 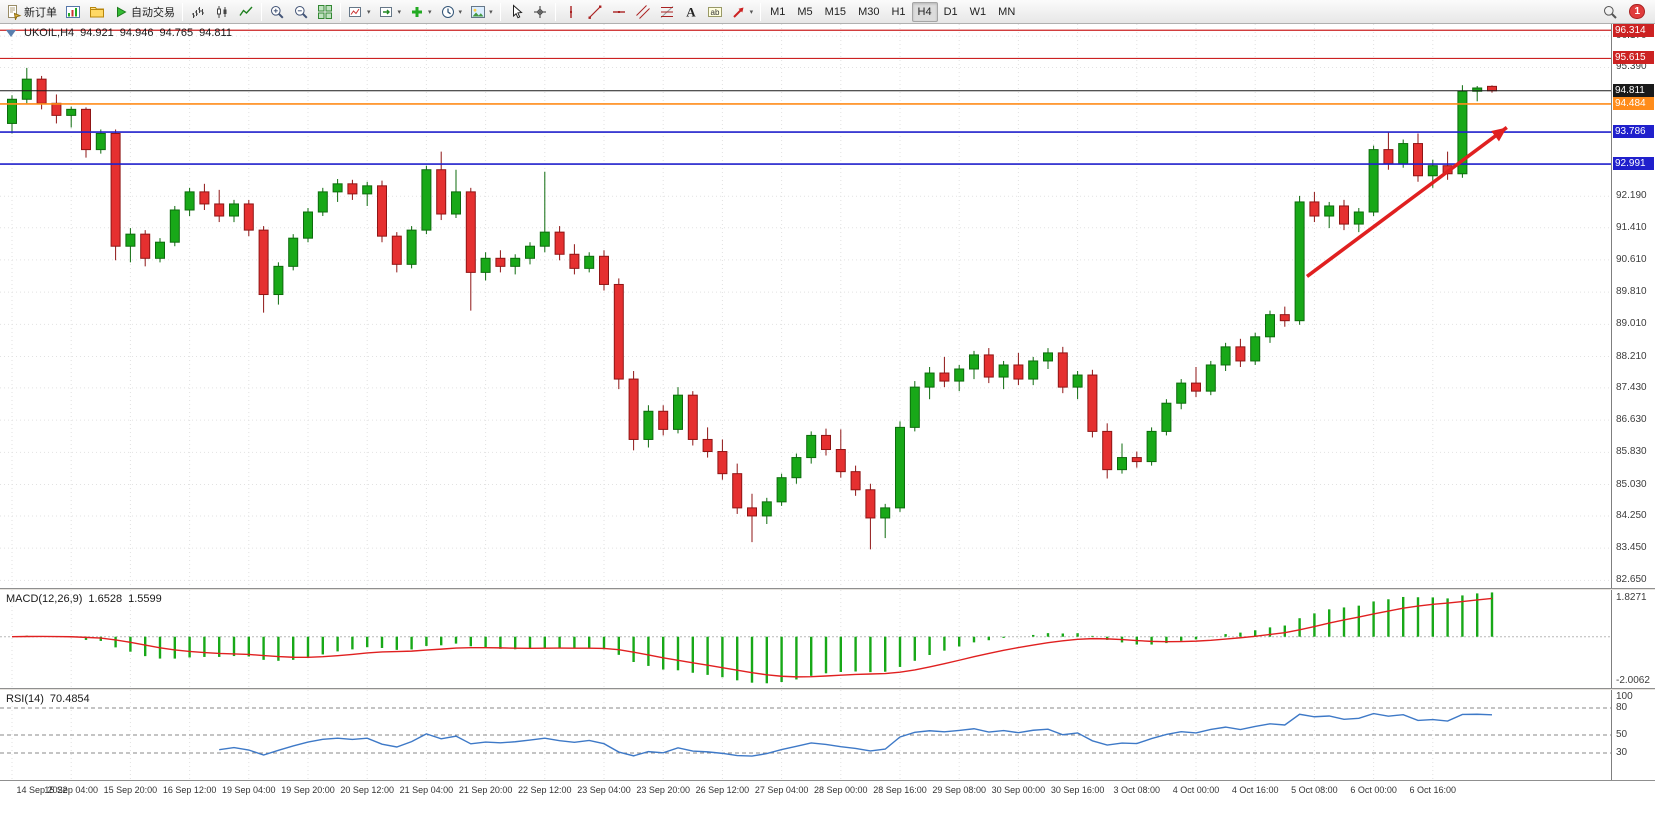 What do you see at coordinates (448, 12) in the screenshot?
I see `periods-icon` at bounding box center [448, 12].